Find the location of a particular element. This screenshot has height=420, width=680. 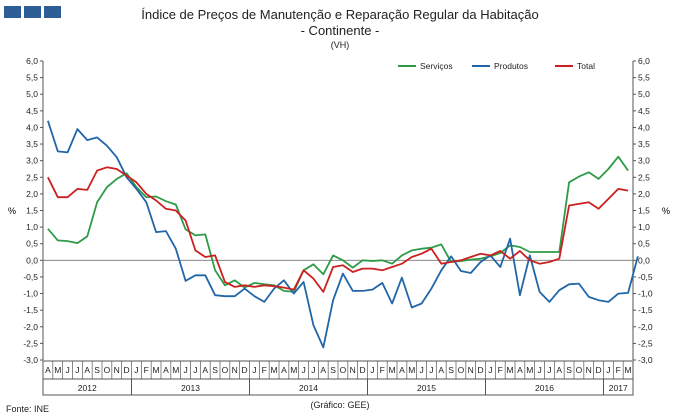

year-label: 2017 is located at coordinates (618, 388).